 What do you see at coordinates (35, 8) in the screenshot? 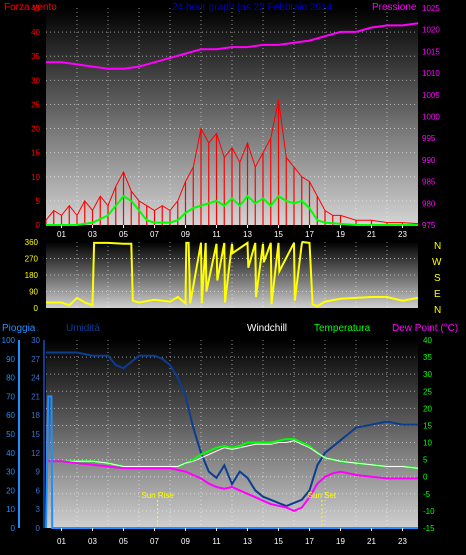
I see `wind-tick-label: 45` at bounding box center [35, 8].